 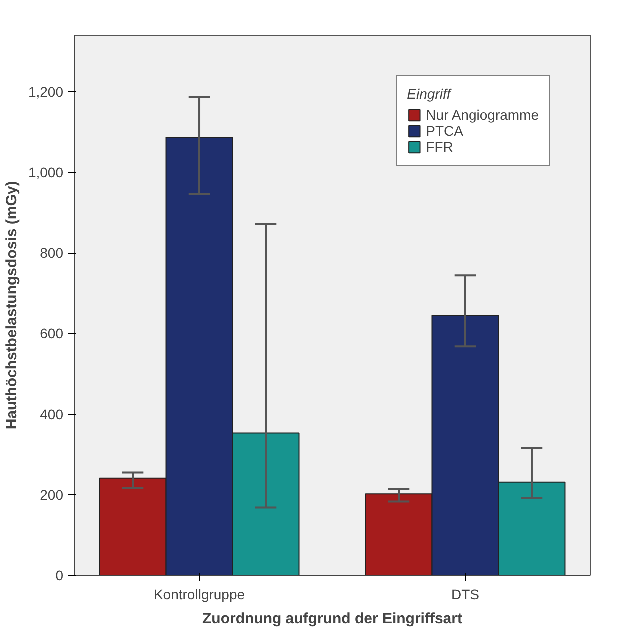 I want to click on y-tick-label: 1,000, so click(x=46, y=172).